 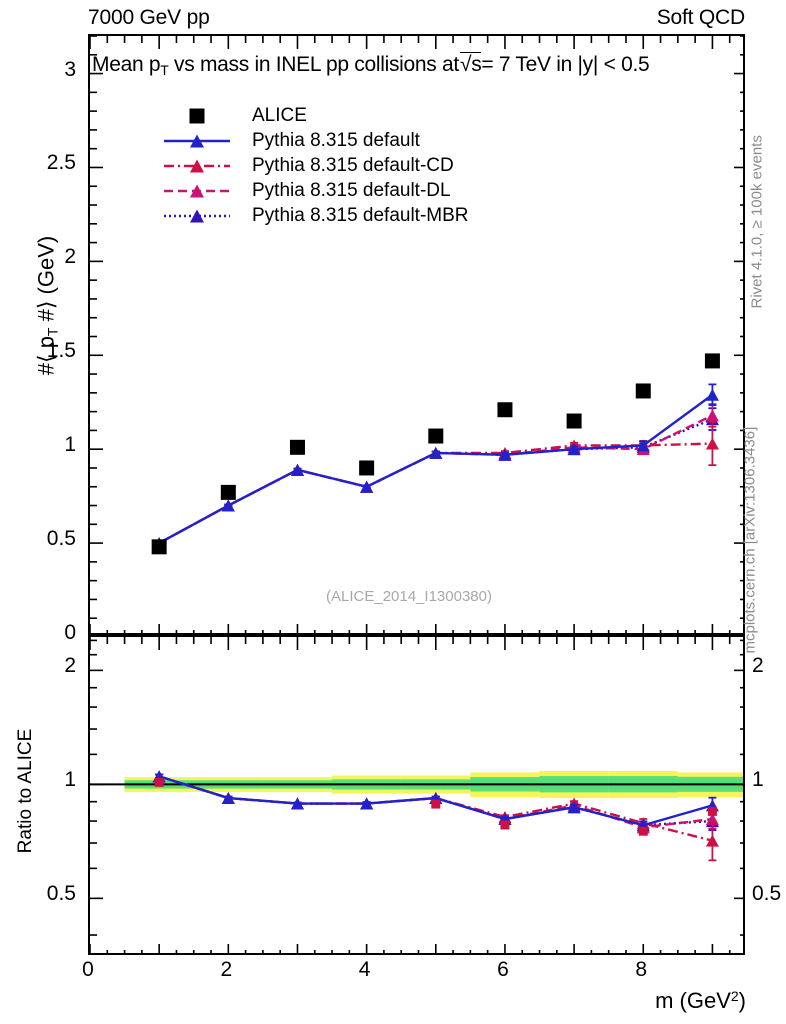 What do you see at coordinates (70, 632) in the screenshot?
I see `main-y-tick-label: 0` at bounding box center [70, 632].